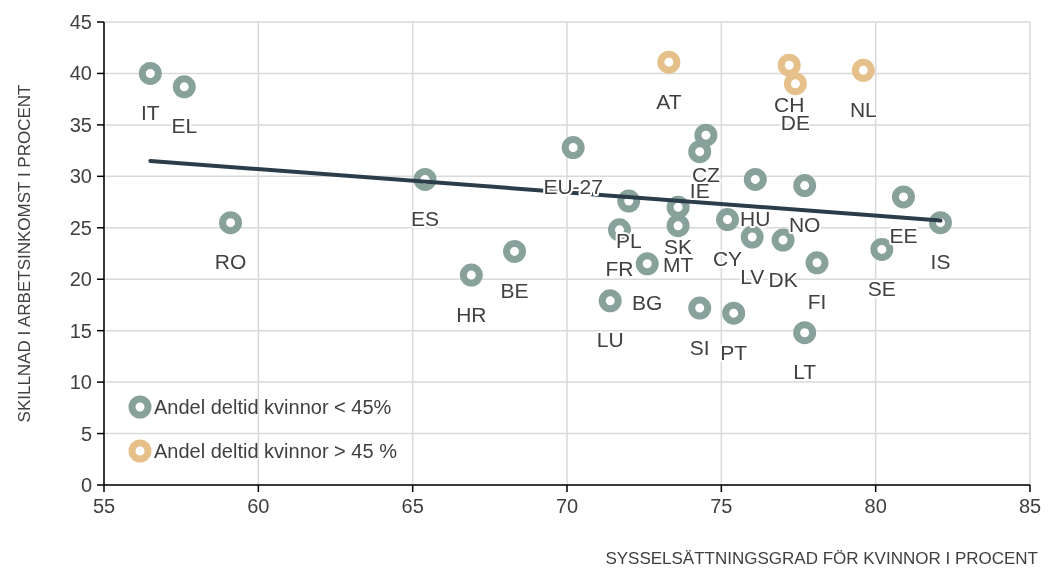 The height and width of the screenshot is (570, 1048). Describe the element at coordinates (619, 269) in the screenshot. I see `annotation: FR` at that location.